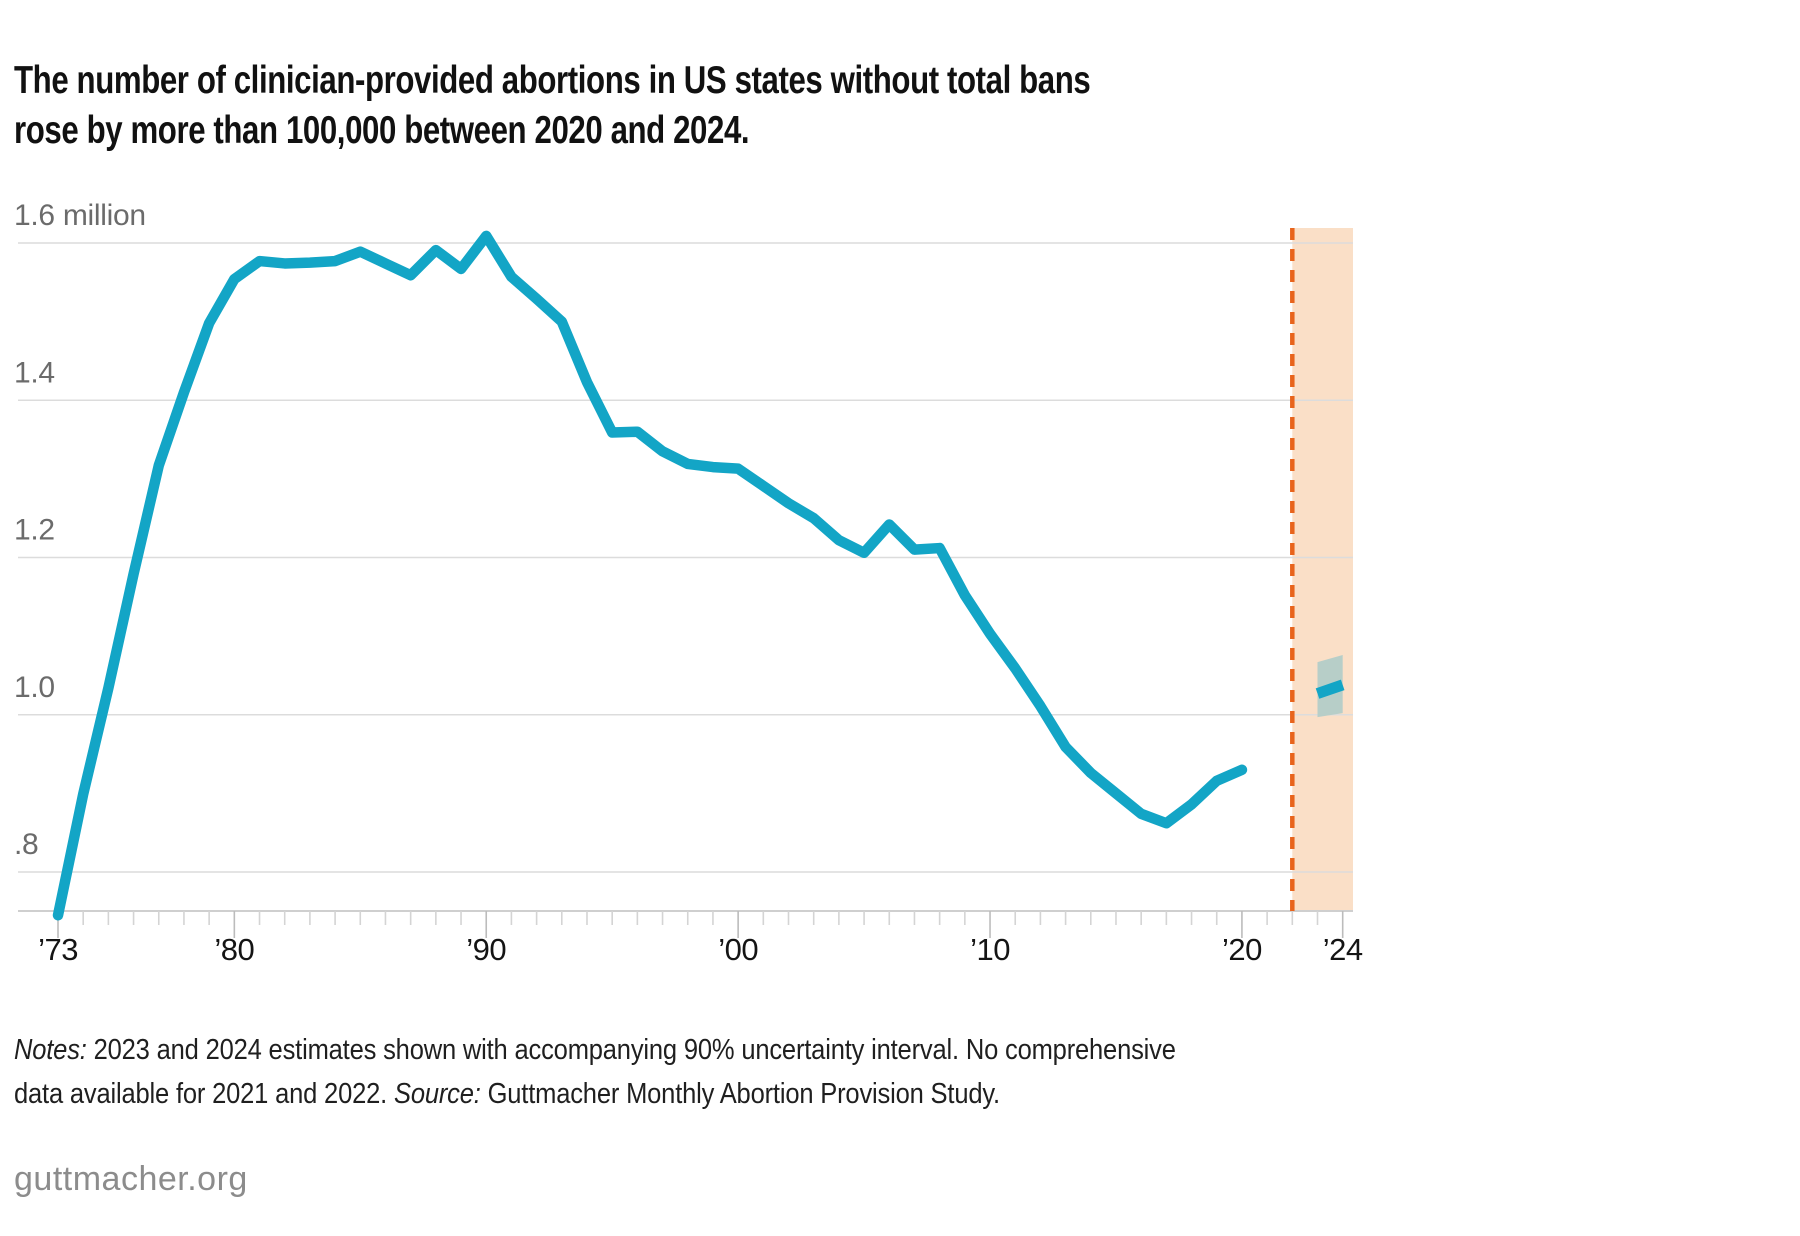 This screenshot has width=1800, height=1236. I want to click on y-axis-label: 1.4, so click(34, 372).